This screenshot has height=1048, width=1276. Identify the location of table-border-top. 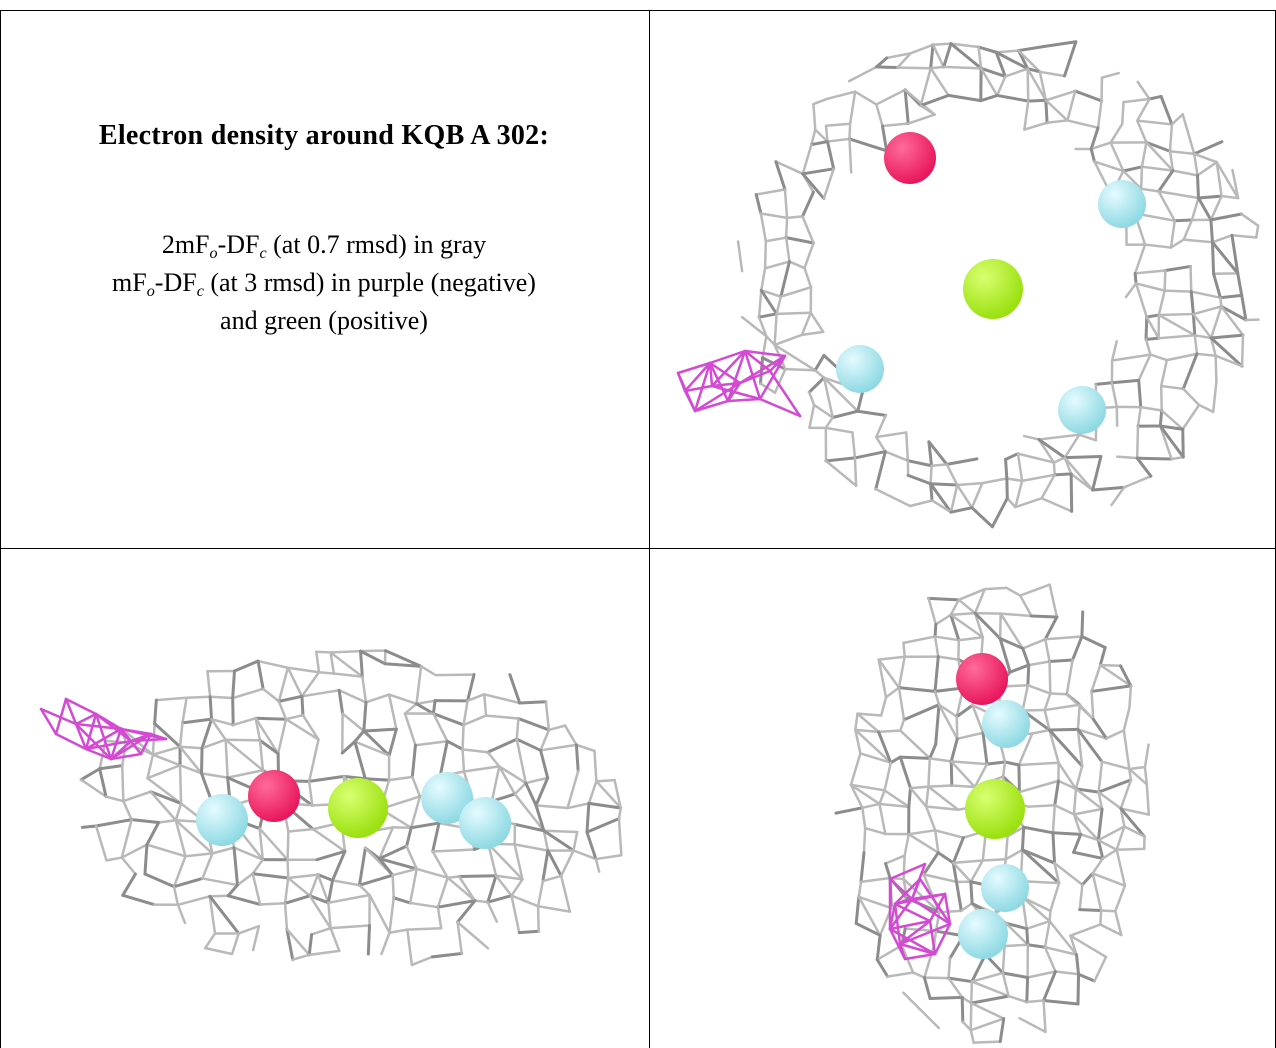
(638, 10).